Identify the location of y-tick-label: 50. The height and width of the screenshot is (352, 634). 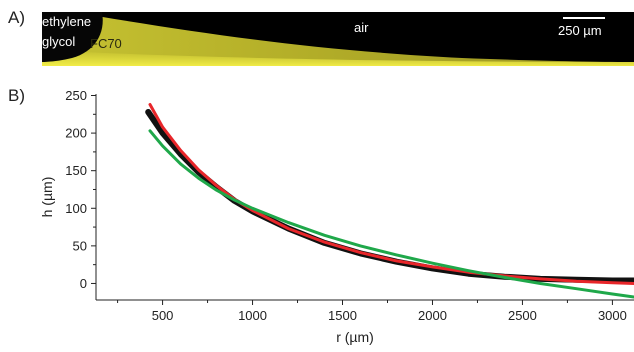
(80, 245).